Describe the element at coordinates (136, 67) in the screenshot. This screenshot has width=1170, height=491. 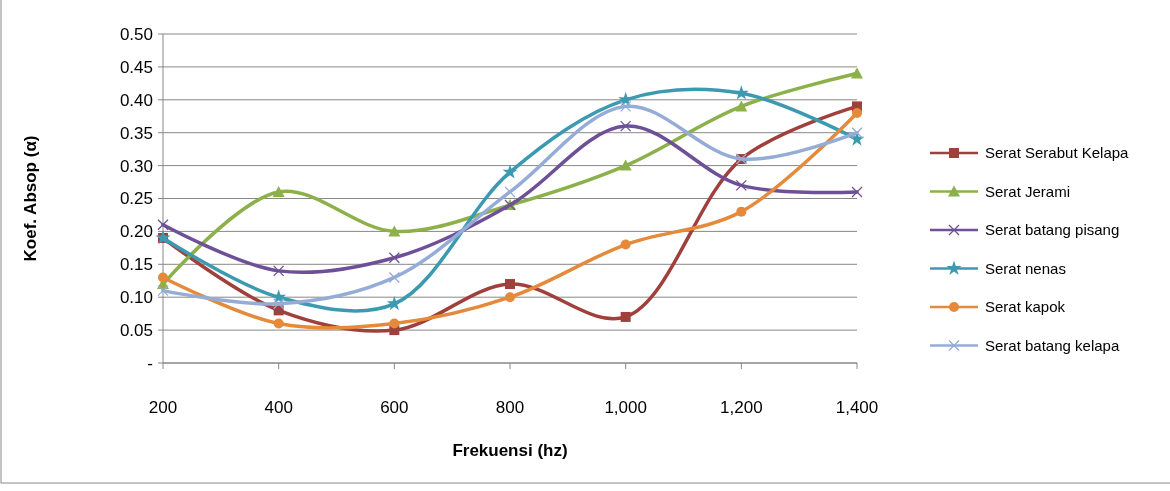
I see `y-tick-label: 0.45` at that location.